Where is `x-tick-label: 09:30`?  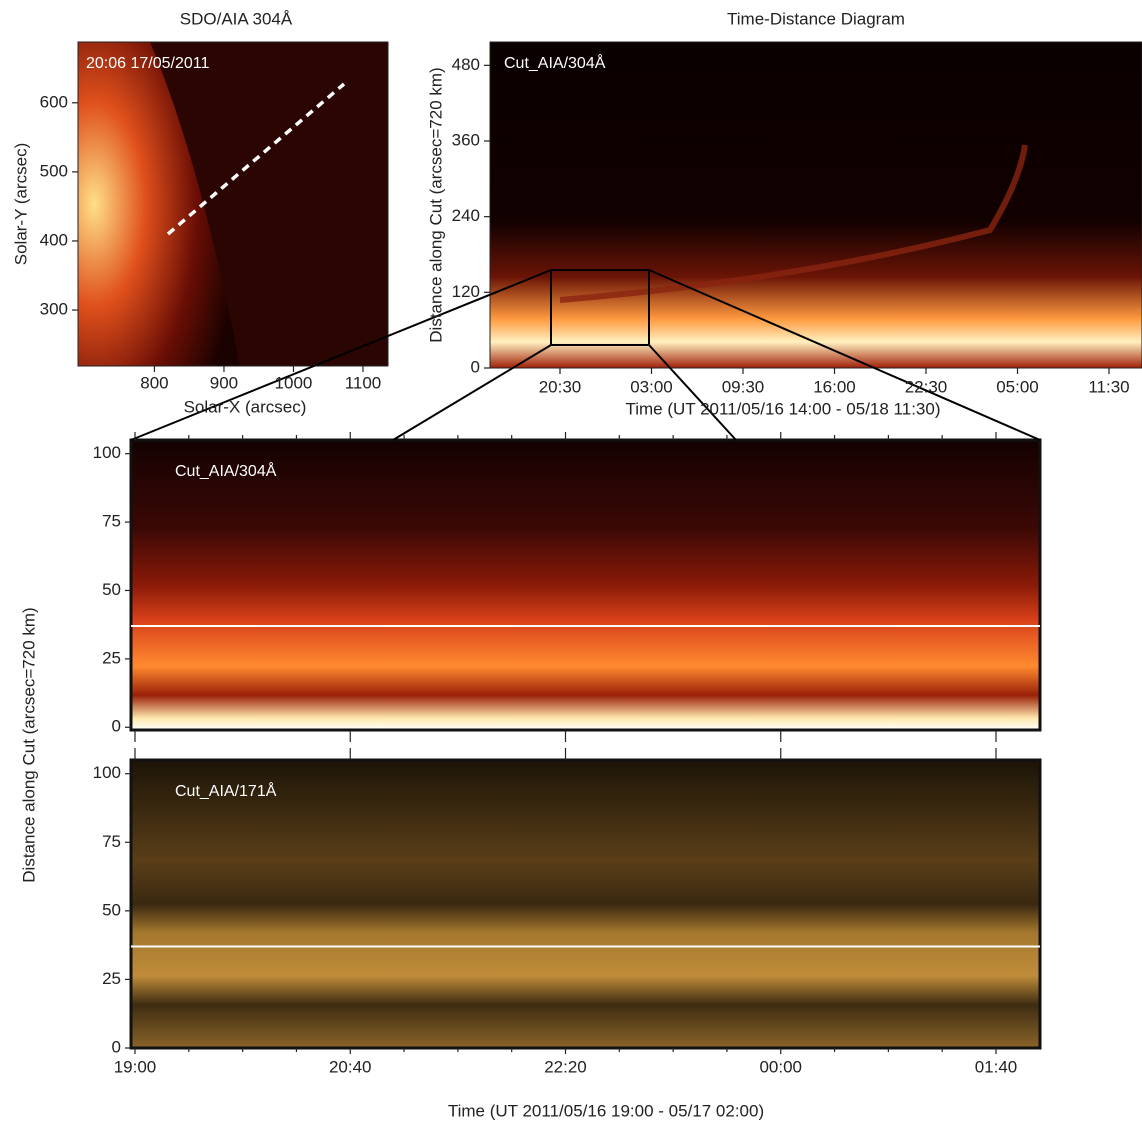
x-tick-label: 09:30 is located at coordinates (743, 386).